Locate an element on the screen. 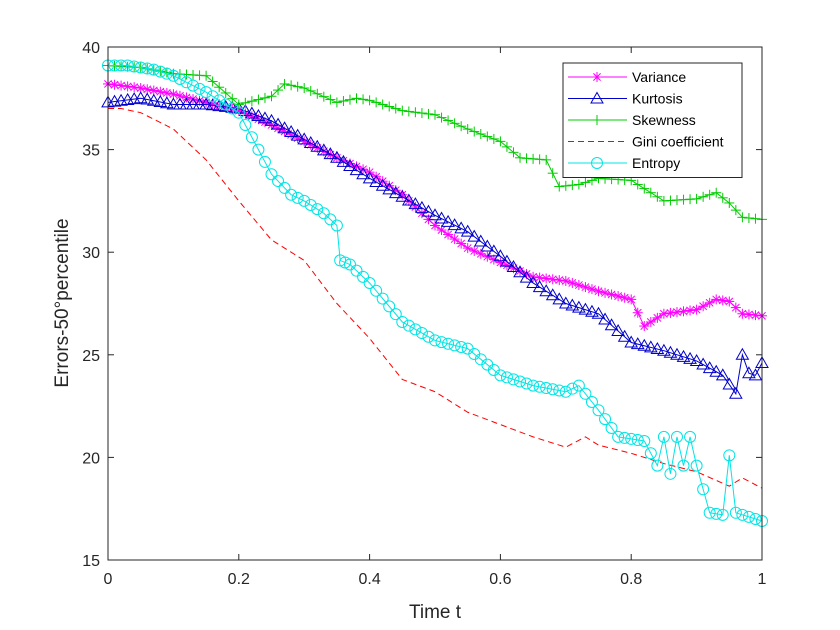  x-axis-label: Time t is located at coordinates (435, 612).